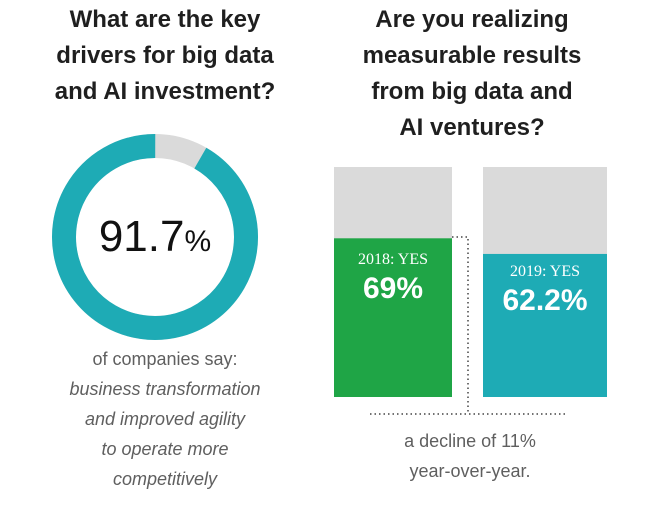 The image size is (663, 510). Describe the element at coordinates (165, 19) in the screenshot. I see `left-heading-line: What are the key` at that location.